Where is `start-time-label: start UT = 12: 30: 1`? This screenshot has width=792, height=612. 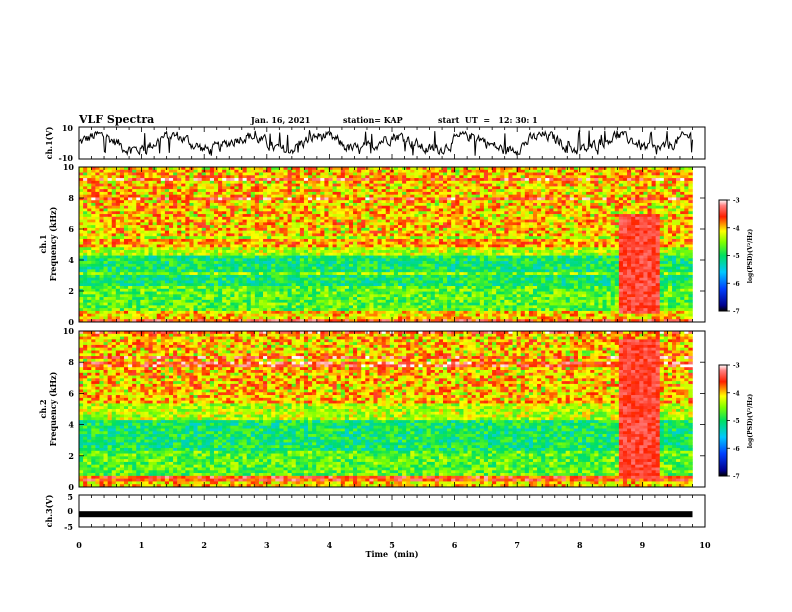
start-time-label: start UT = 12: 30: 1 is located at coordinates (488, 120).